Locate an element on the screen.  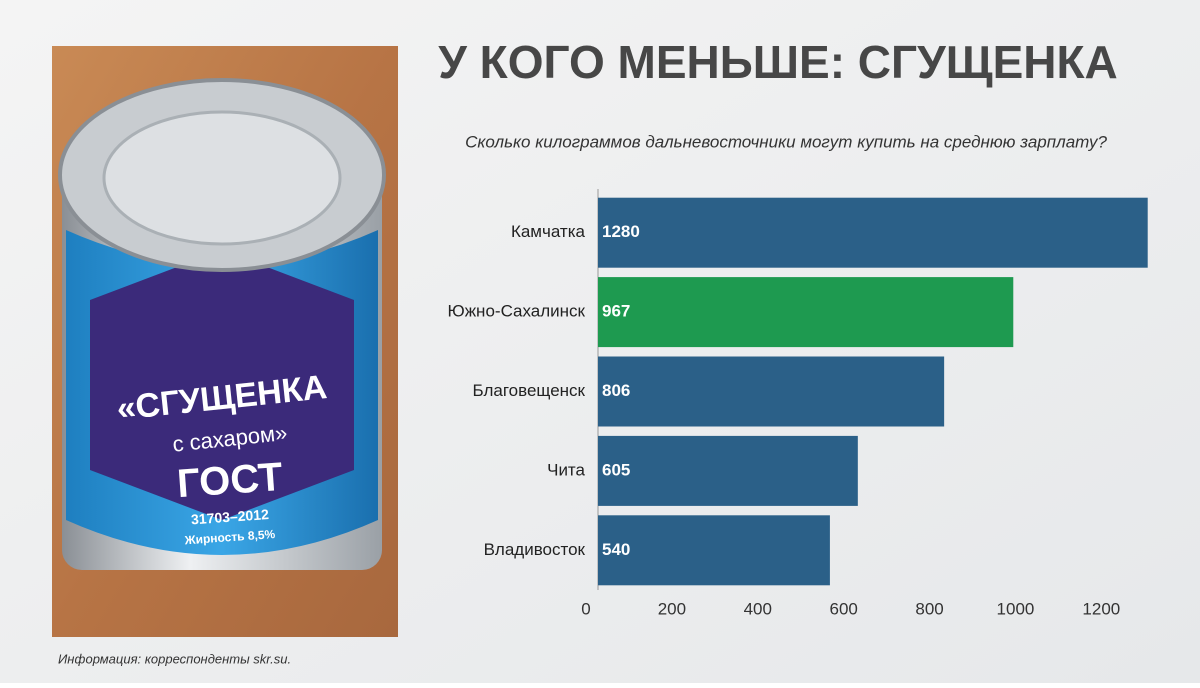
category-label: Чита is located at coordinates (566, 469).